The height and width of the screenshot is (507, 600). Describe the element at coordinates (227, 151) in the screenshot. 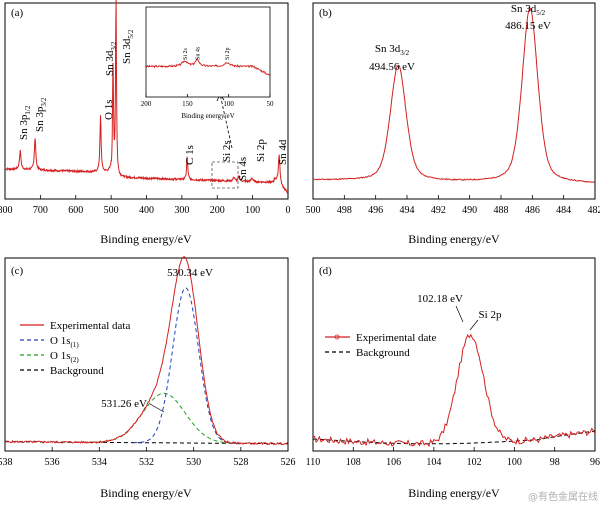

I see `peak-label: Si 2s` at that location.